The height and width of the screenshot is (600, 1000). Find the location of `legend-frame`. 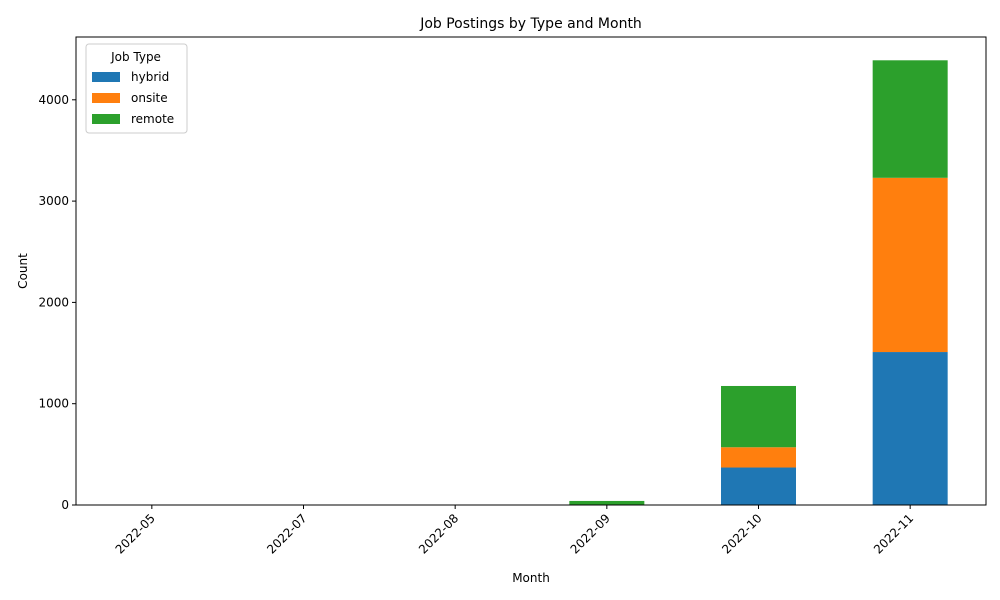

legend-frame is located at coordinates (136, 88).